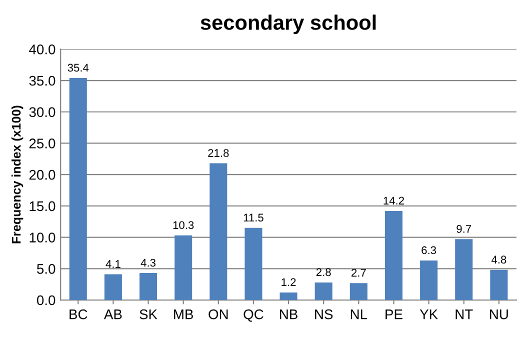  Describe the element at coordinates (18, 175) in the screenshot. I see `y-axis-title: Frequency index (x100)` at that location.